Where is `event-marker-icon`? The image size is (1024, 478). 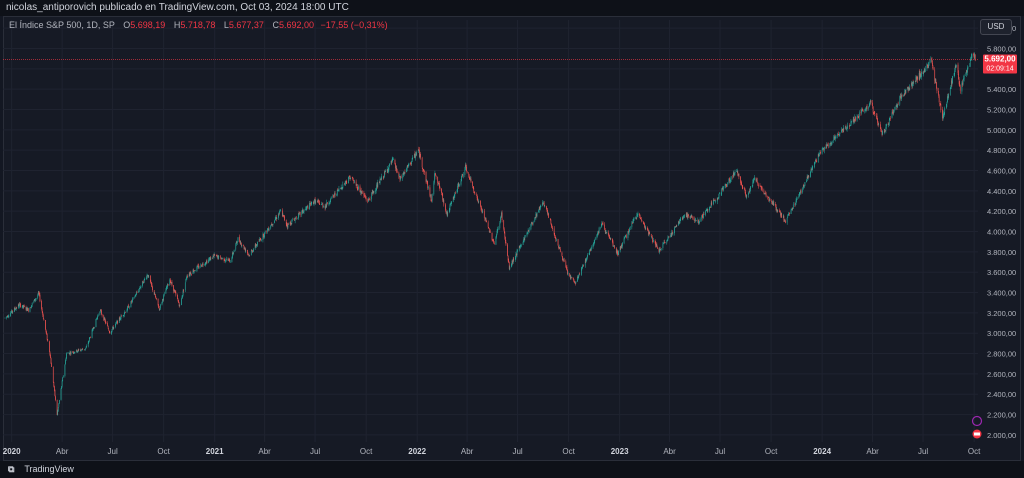 event-marker-icon is located at coordinates (977, 421).